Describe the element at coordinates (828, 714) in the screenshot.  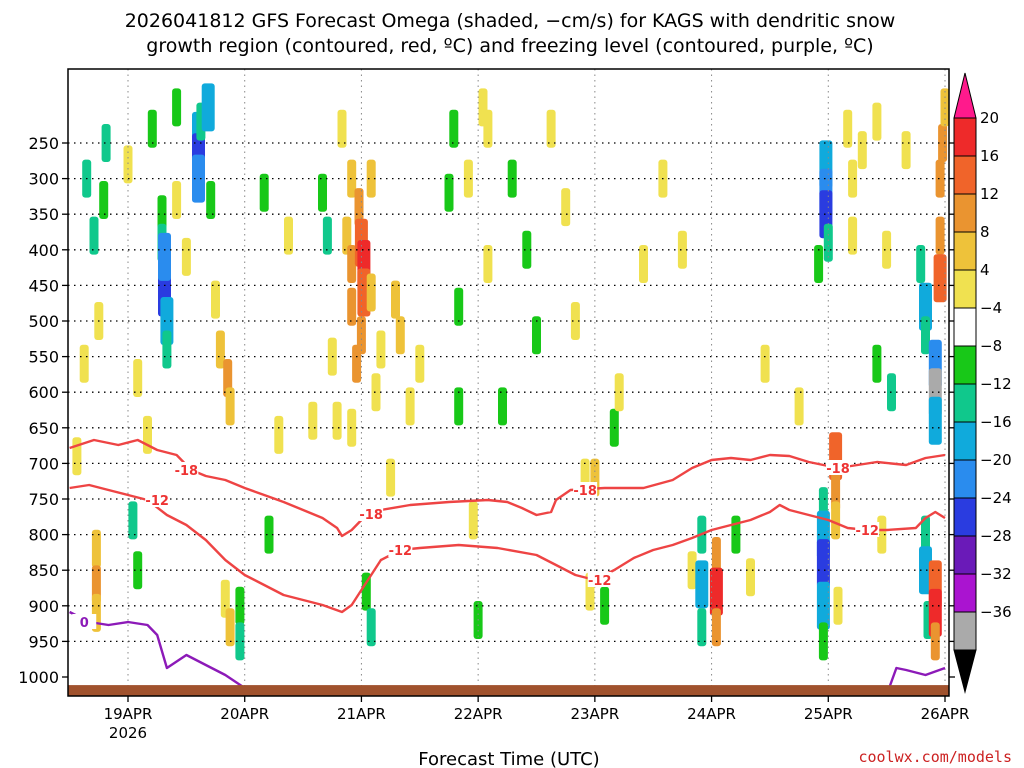
I see `x-tick-label: 25APR` at that location.